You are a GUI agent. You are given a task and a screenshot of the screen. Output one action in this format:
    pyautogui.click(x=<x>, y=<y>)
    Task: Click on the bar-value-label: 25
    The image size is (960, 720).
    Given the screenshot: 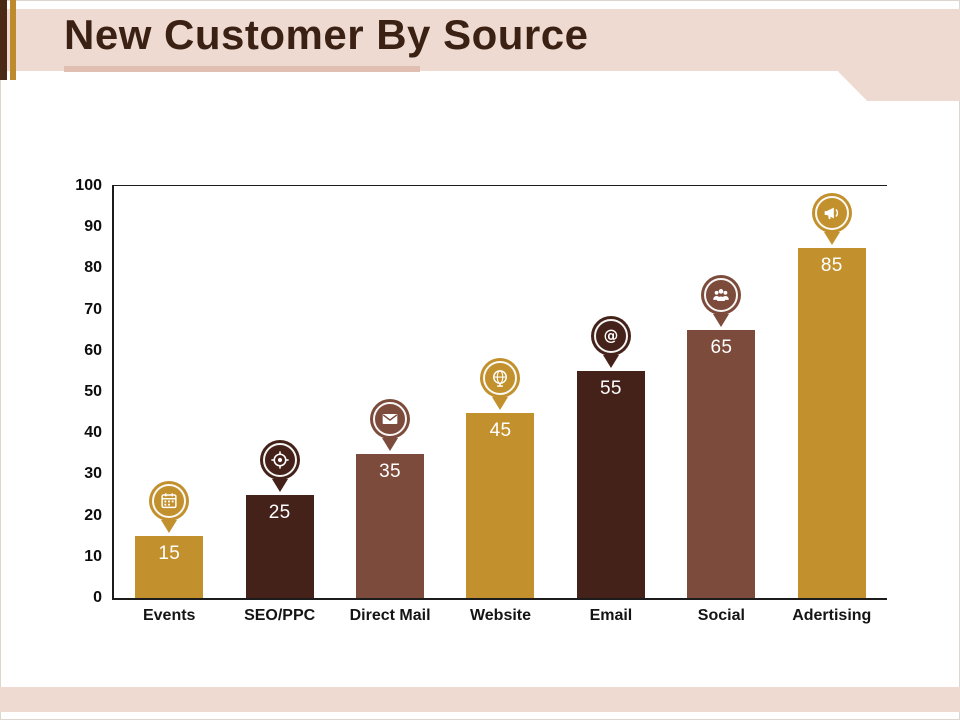 What is the action you would take?
    pyautogui.click(x=279, y=512)
    